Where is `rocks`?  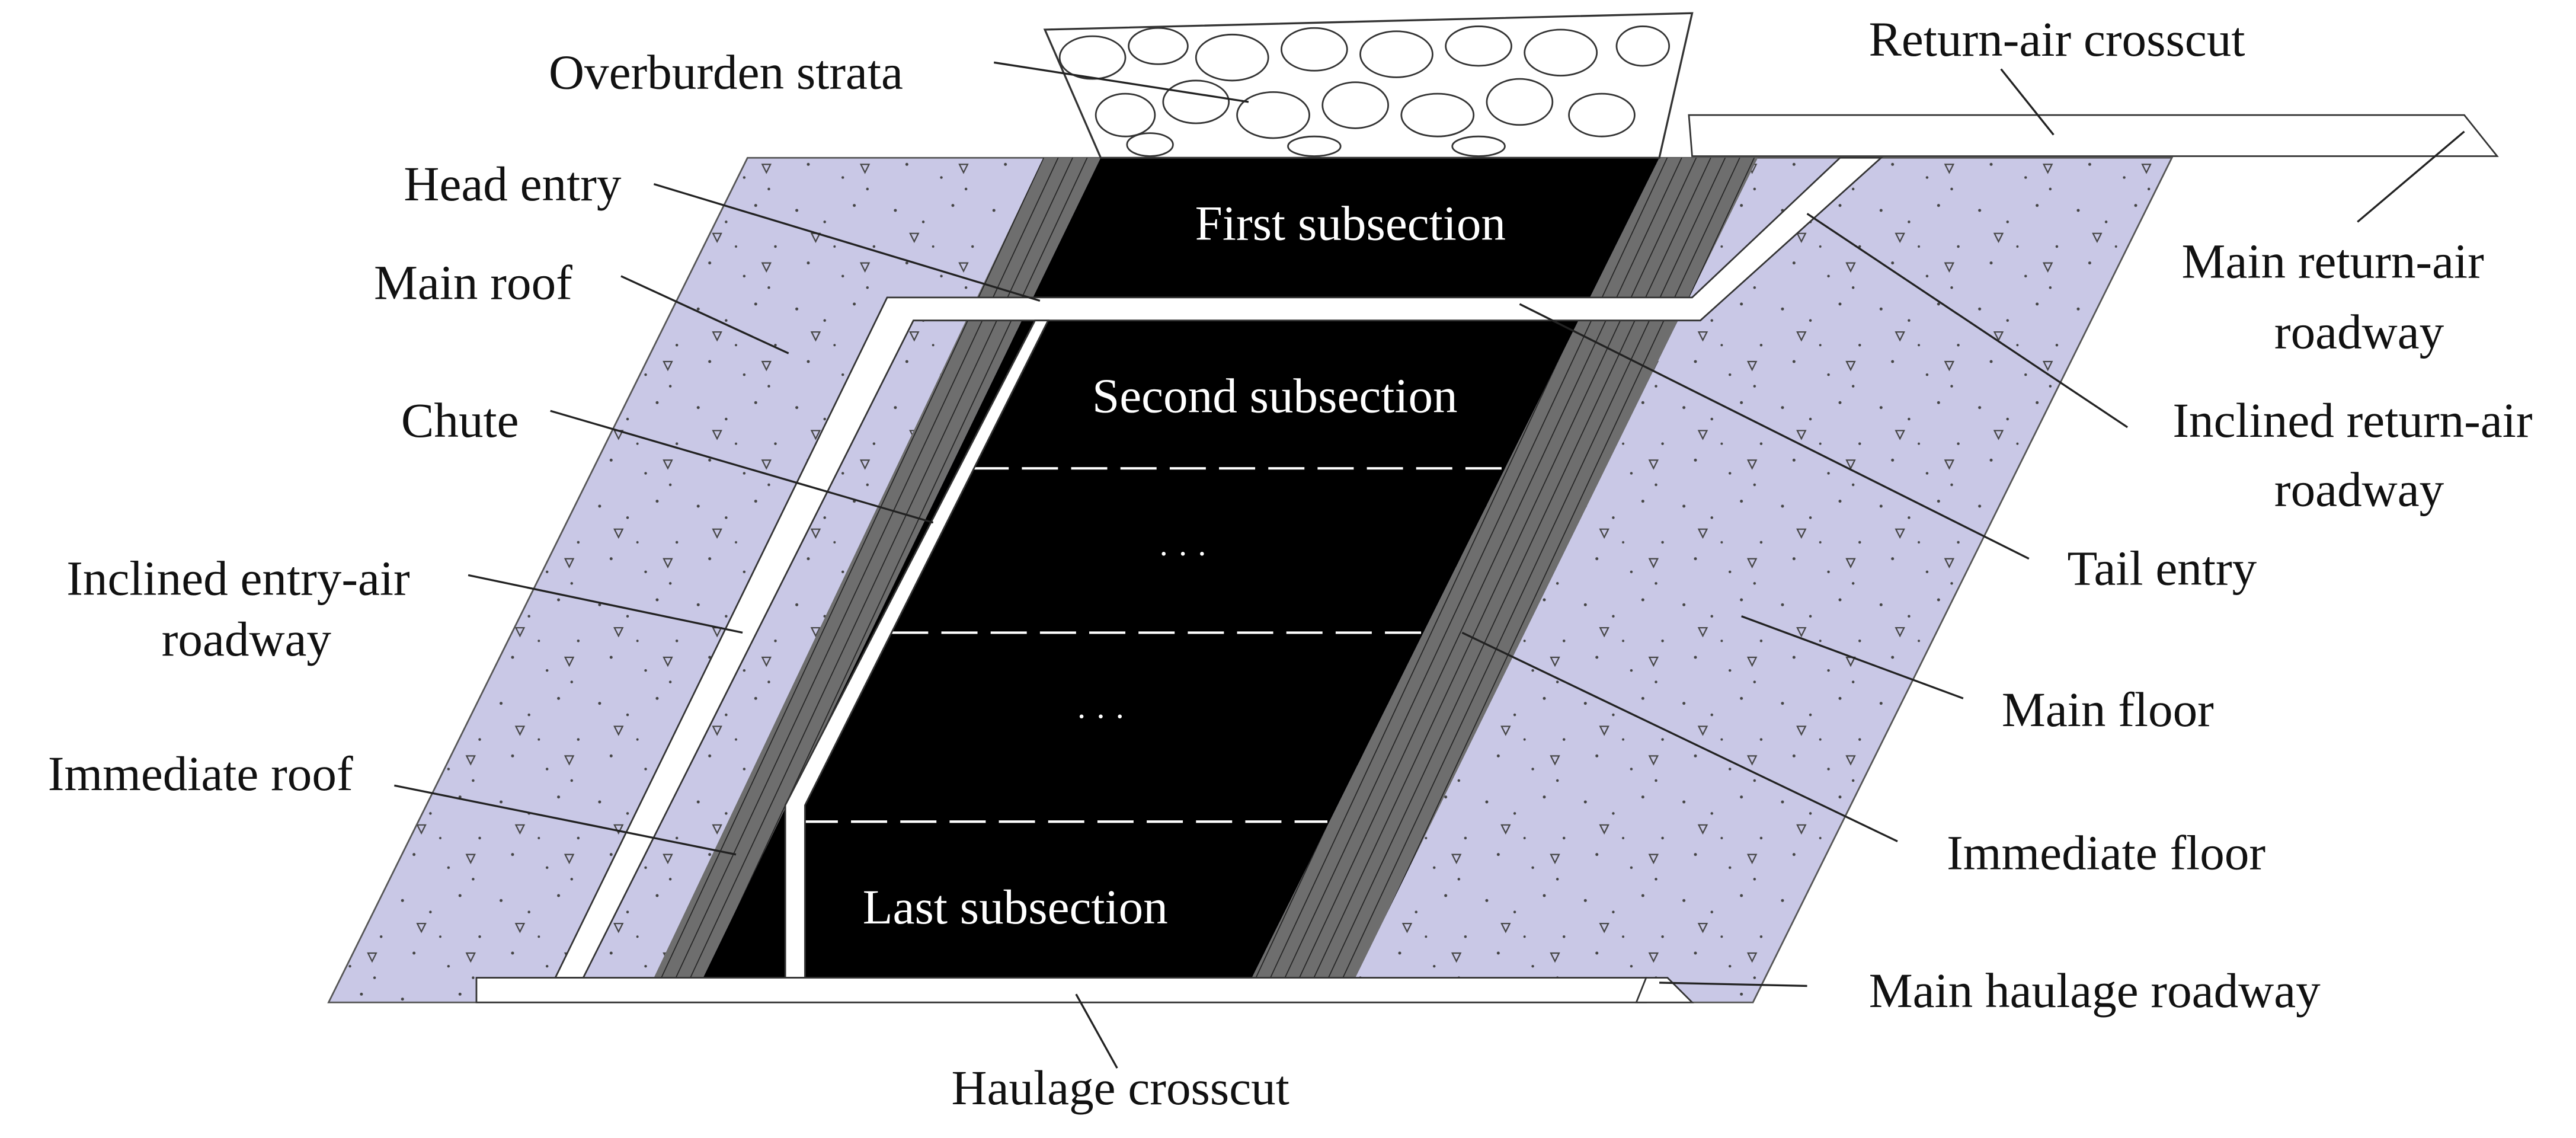 rocks is located at coordinates (1364, 91).